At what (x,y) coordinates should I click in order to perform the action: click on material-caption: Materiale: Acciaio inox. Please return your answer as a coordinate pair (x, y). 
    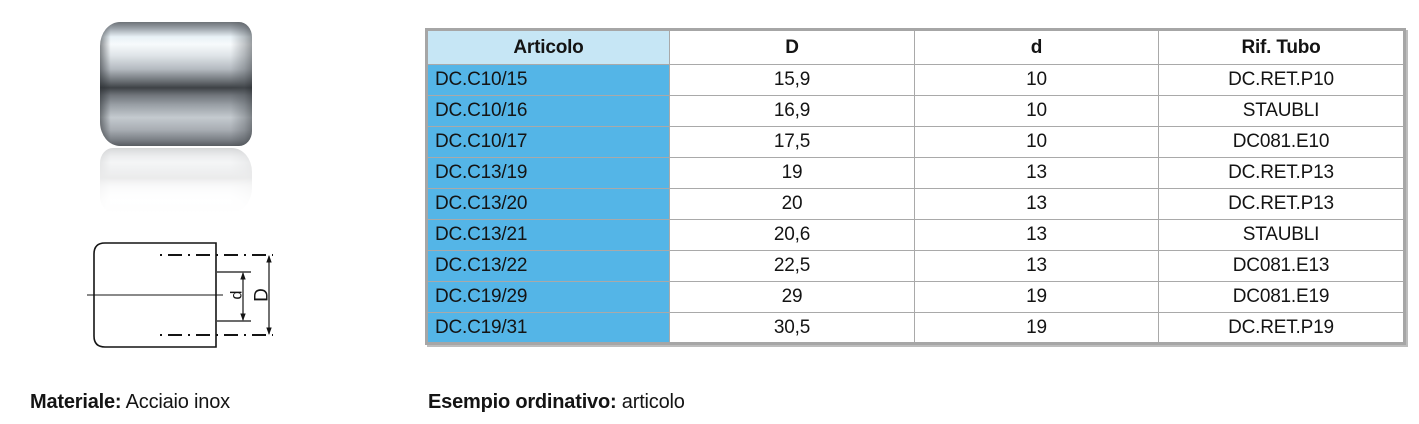
    Looking at the image, I should click on (130, 402).